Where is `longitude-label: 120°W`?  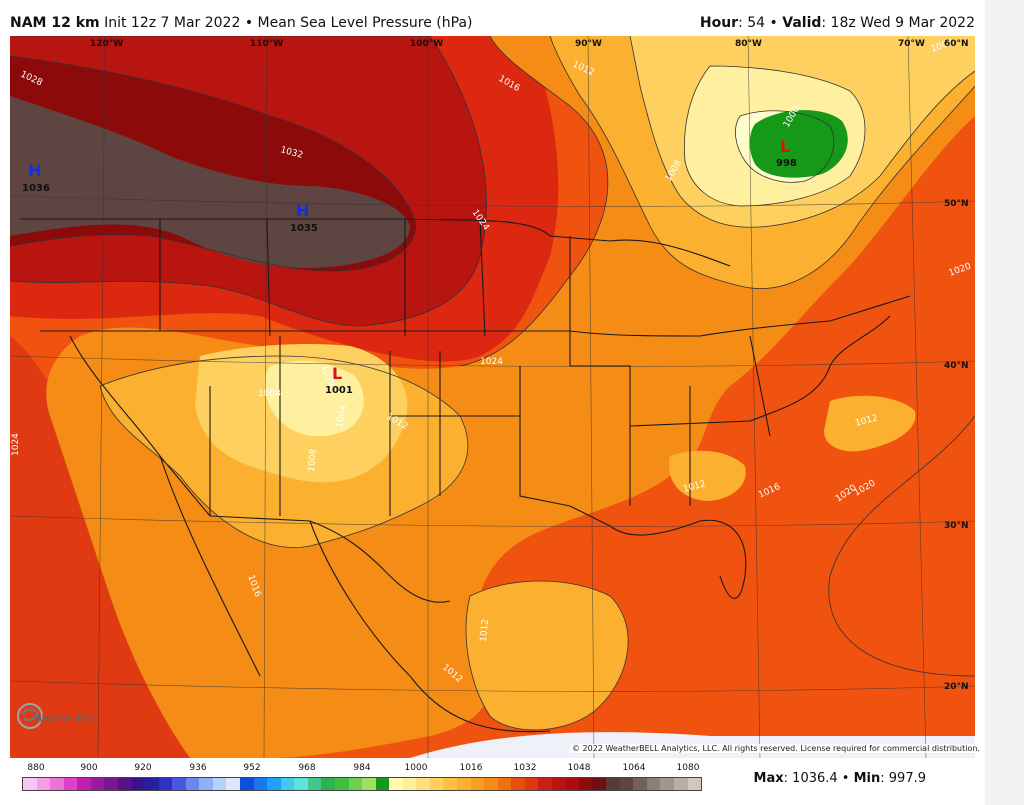
longitude-label: 120°W is located at coordinates (106, 44).